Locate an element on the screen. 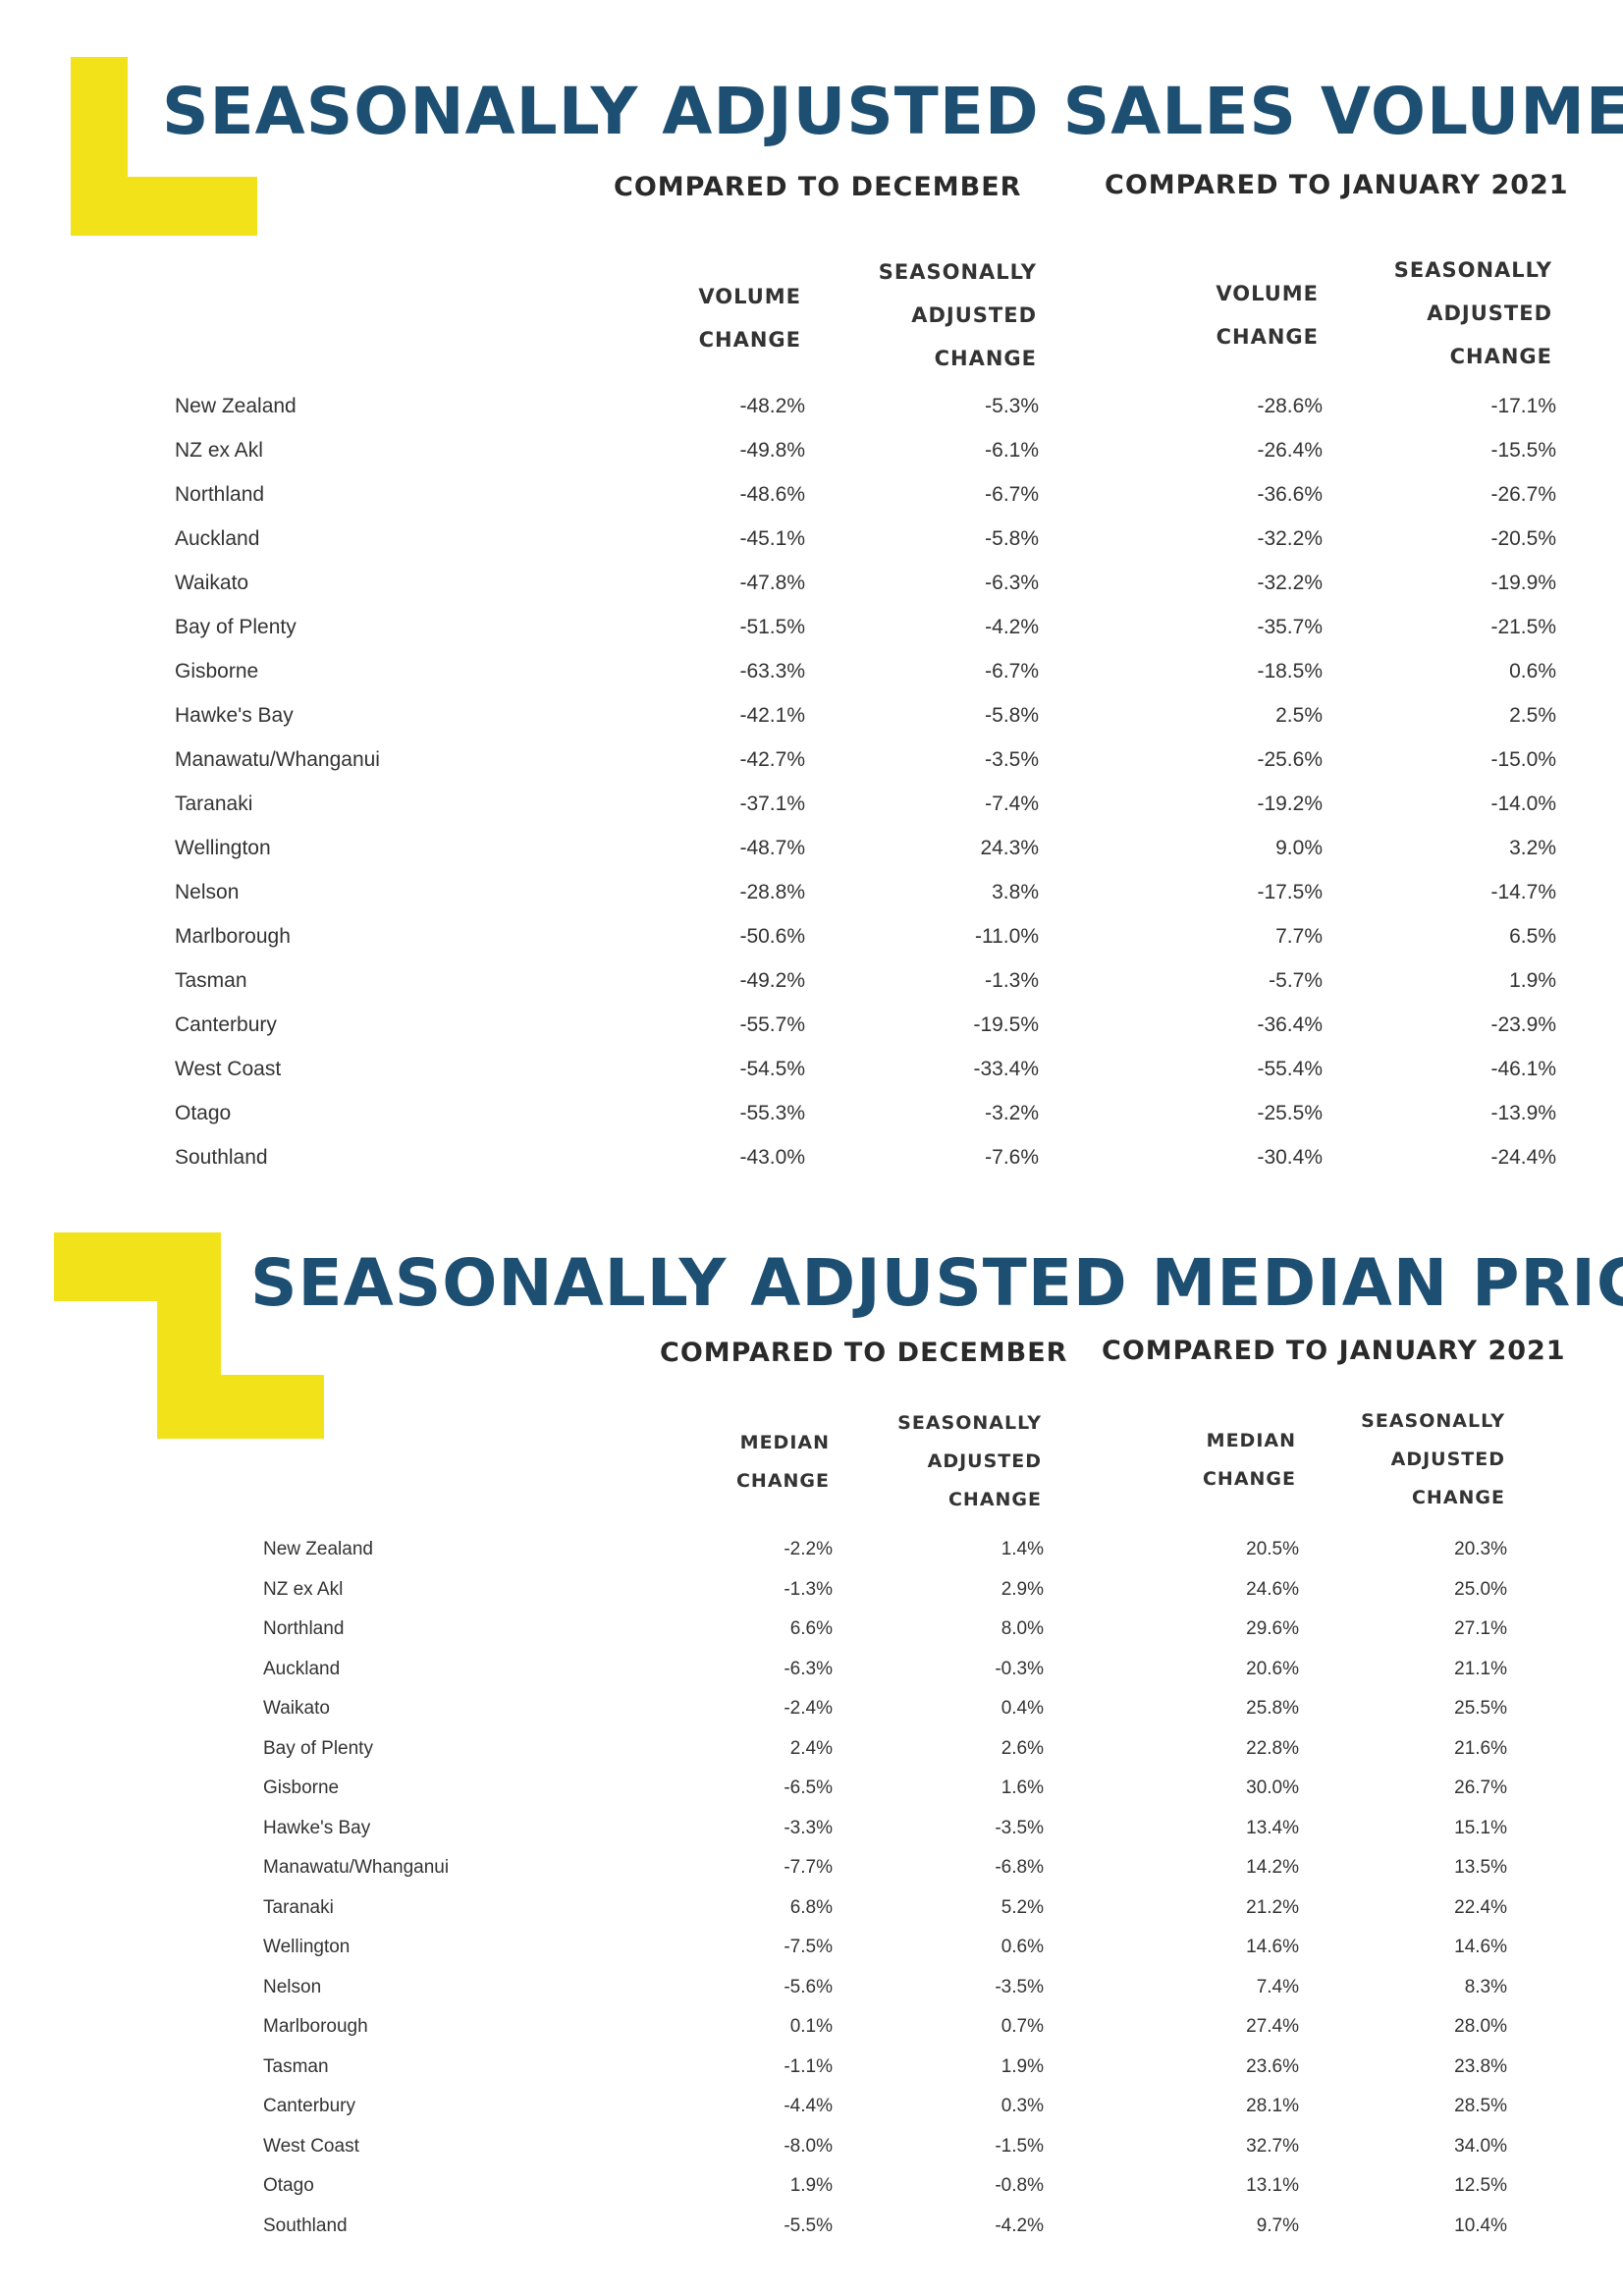  value-cell-v1: -1.3% is located at coordinates (808, 1589).